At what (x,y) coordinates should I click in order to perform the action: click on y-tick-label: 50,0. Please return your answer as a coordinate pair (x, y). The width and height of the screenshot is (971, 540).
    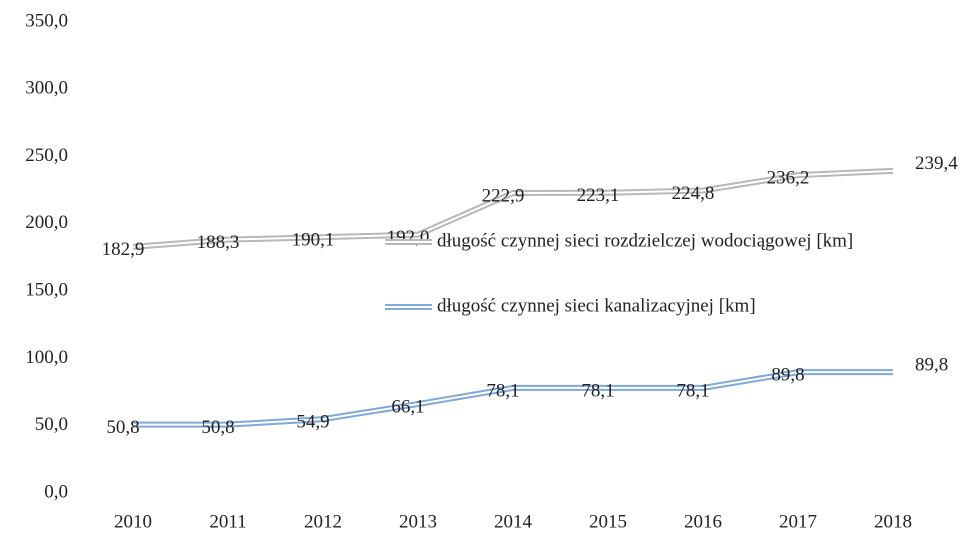
    Looking at the image, I should click on (51, 424).